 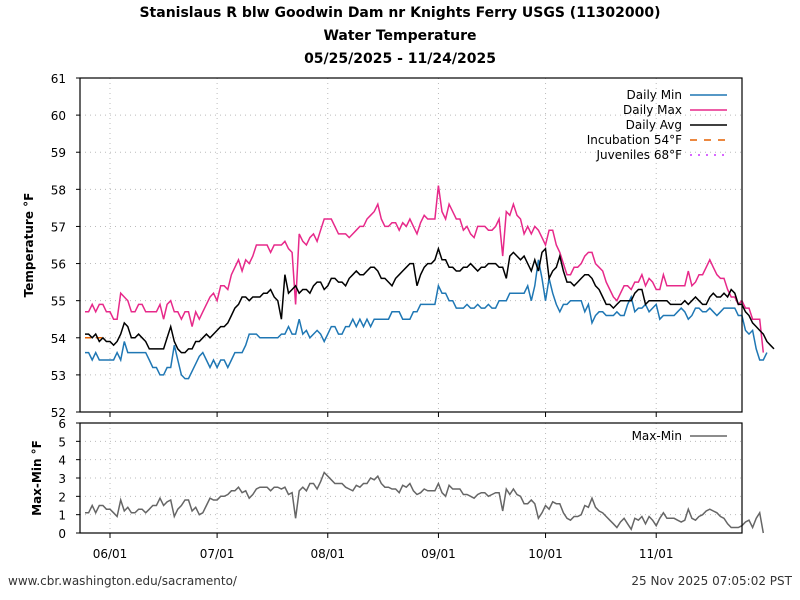 What do you see at coordinates (58, 227) in the screenshot?
I see `y-tick-label: 57` at bounding box center [58, 227].